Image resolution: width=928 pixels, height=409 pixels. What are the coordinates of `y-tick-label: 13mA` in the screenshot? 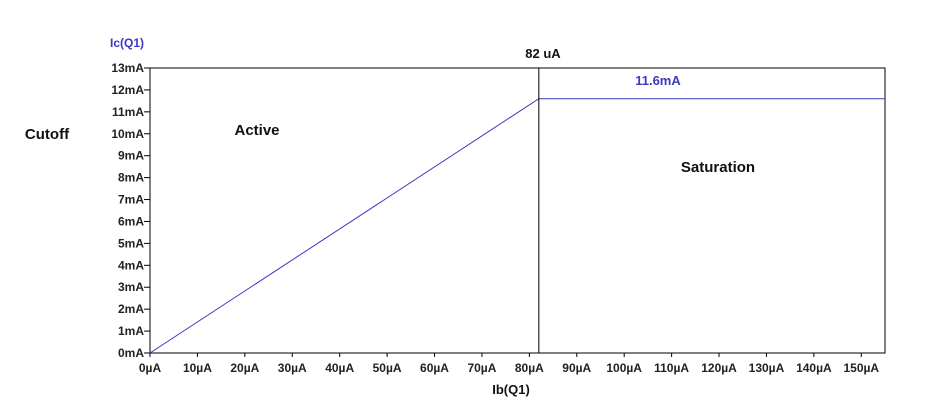 It's located at (127, 68).